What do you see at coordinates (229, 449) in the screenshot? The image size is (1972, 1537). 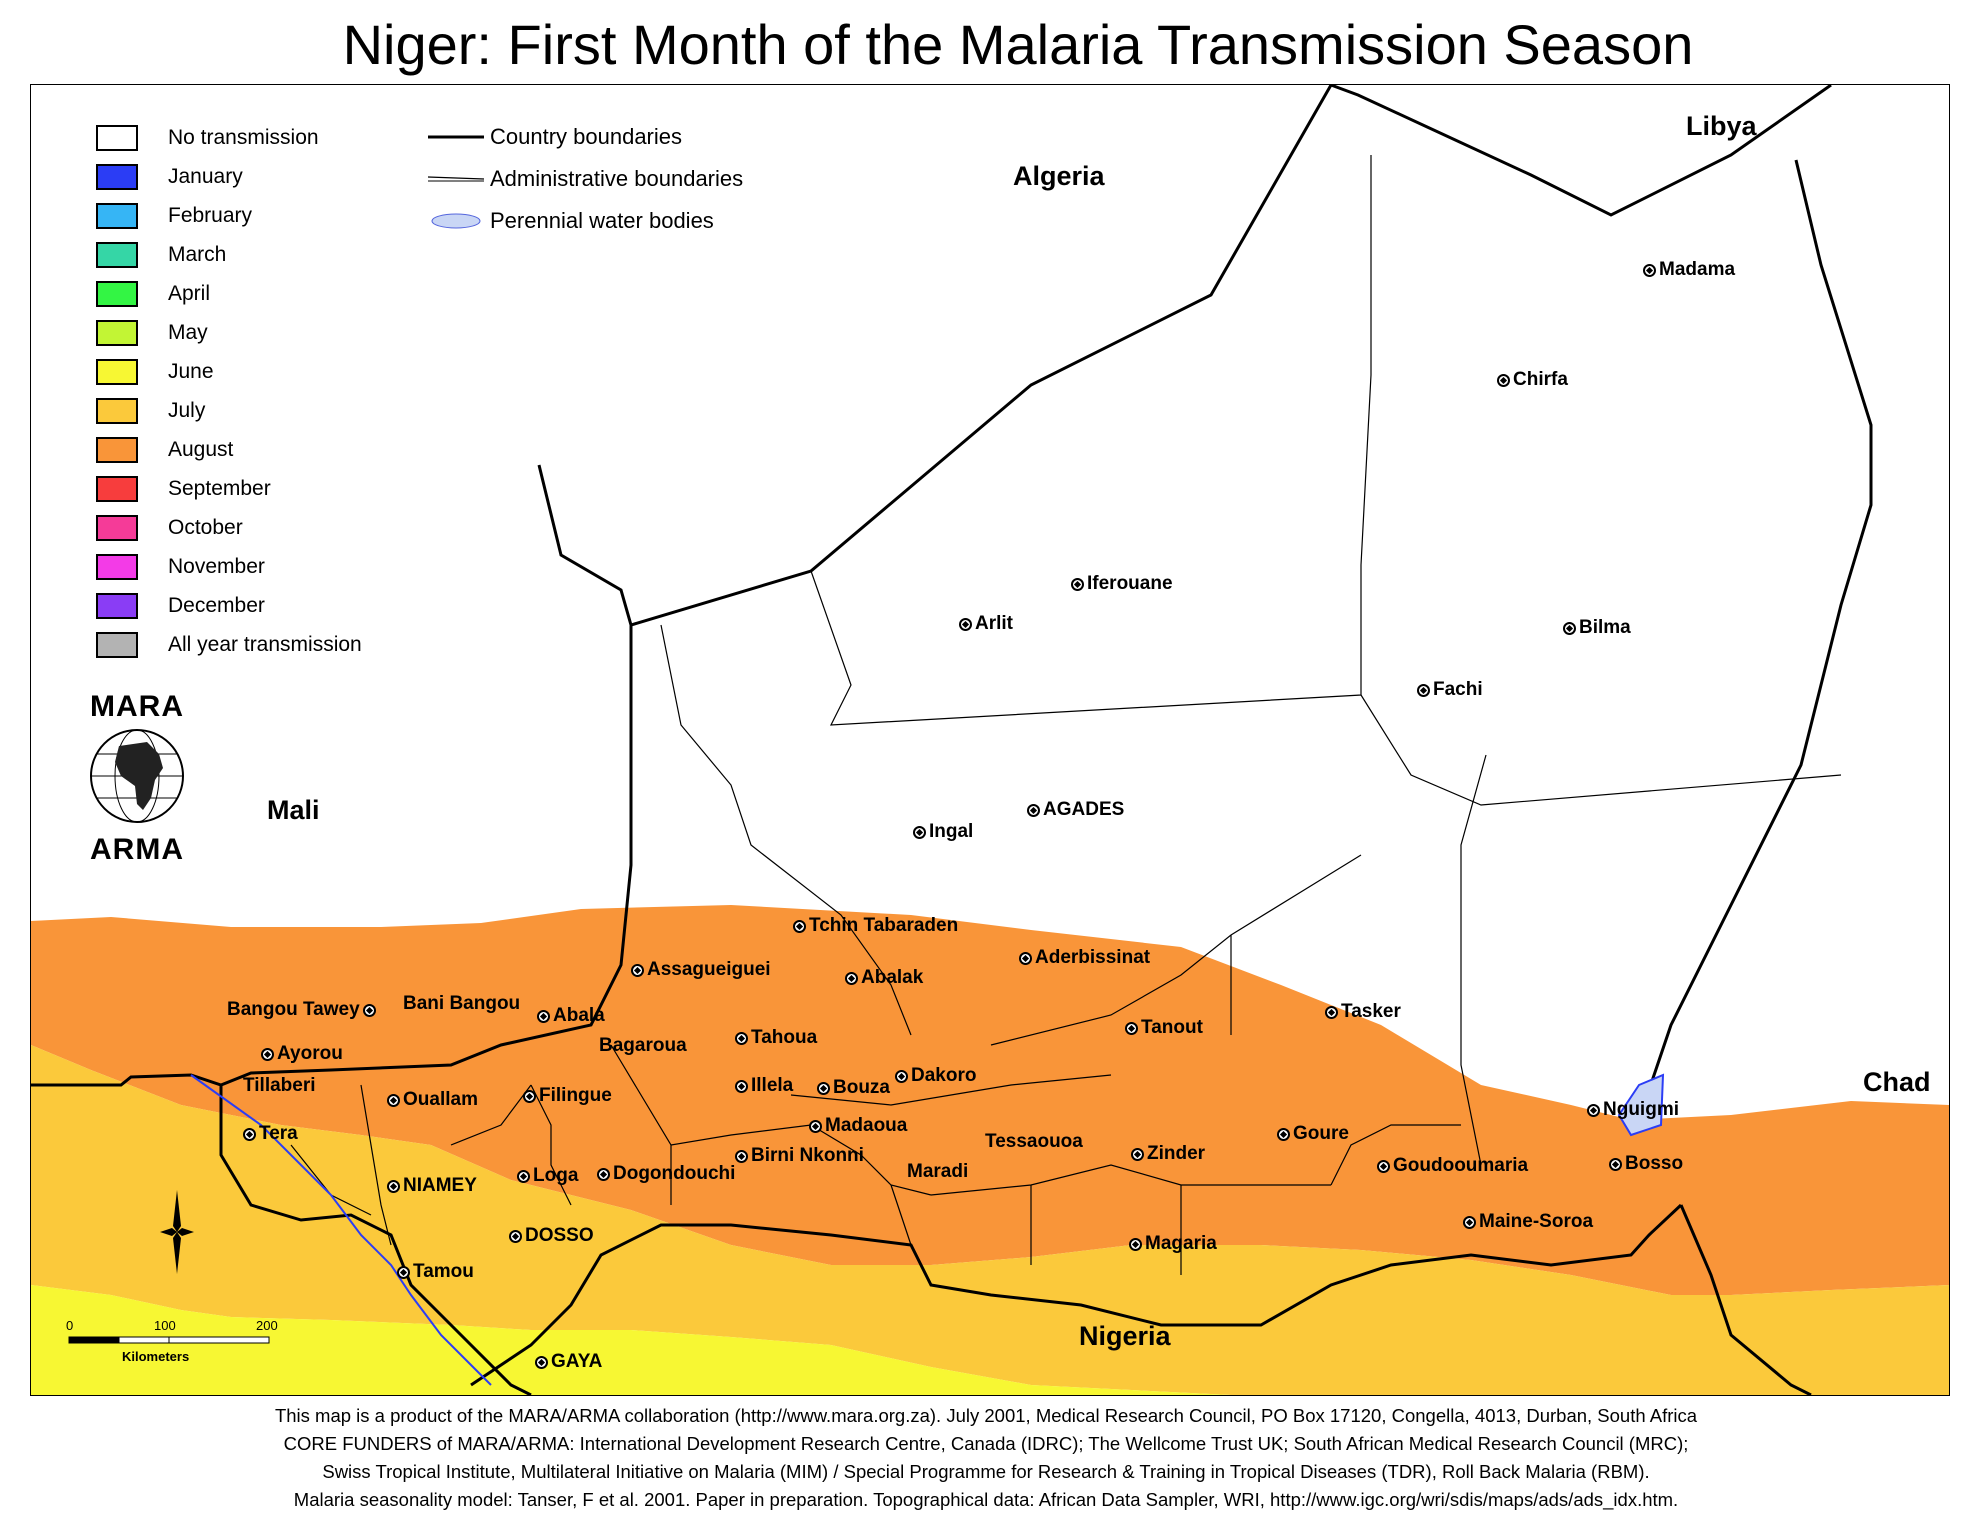 I see `legend-item: August` at bounding box center [229, 449].